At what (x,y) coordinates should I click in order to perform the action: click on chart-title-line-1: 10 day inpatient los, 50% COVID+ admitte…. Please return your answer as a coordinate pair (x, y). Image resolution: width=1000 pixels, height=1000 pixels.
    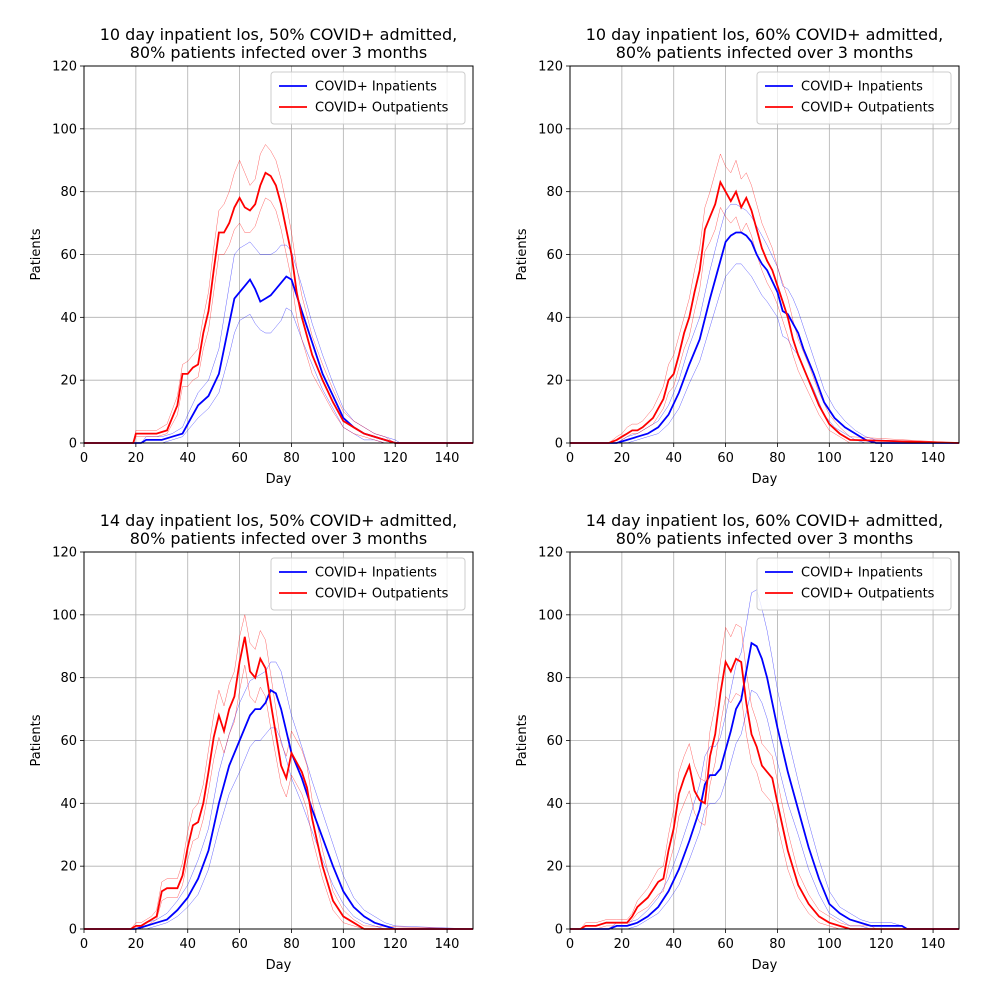
    Looking at the image, I should click on (279, 34).